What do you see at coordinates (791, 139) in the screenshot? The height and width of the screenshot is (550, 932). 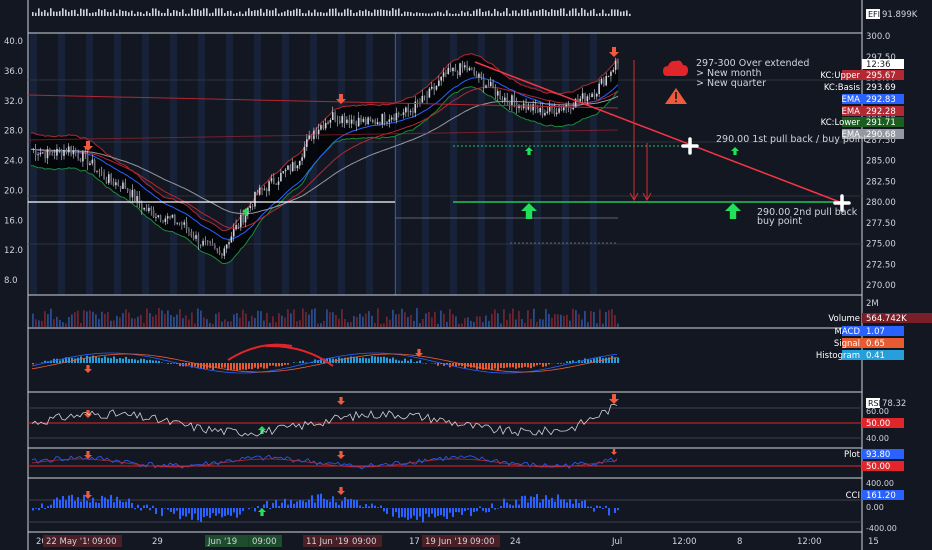 I see `pullback1-text: 290.00 1st pull back / buy point` at bounding box center [791, 139].